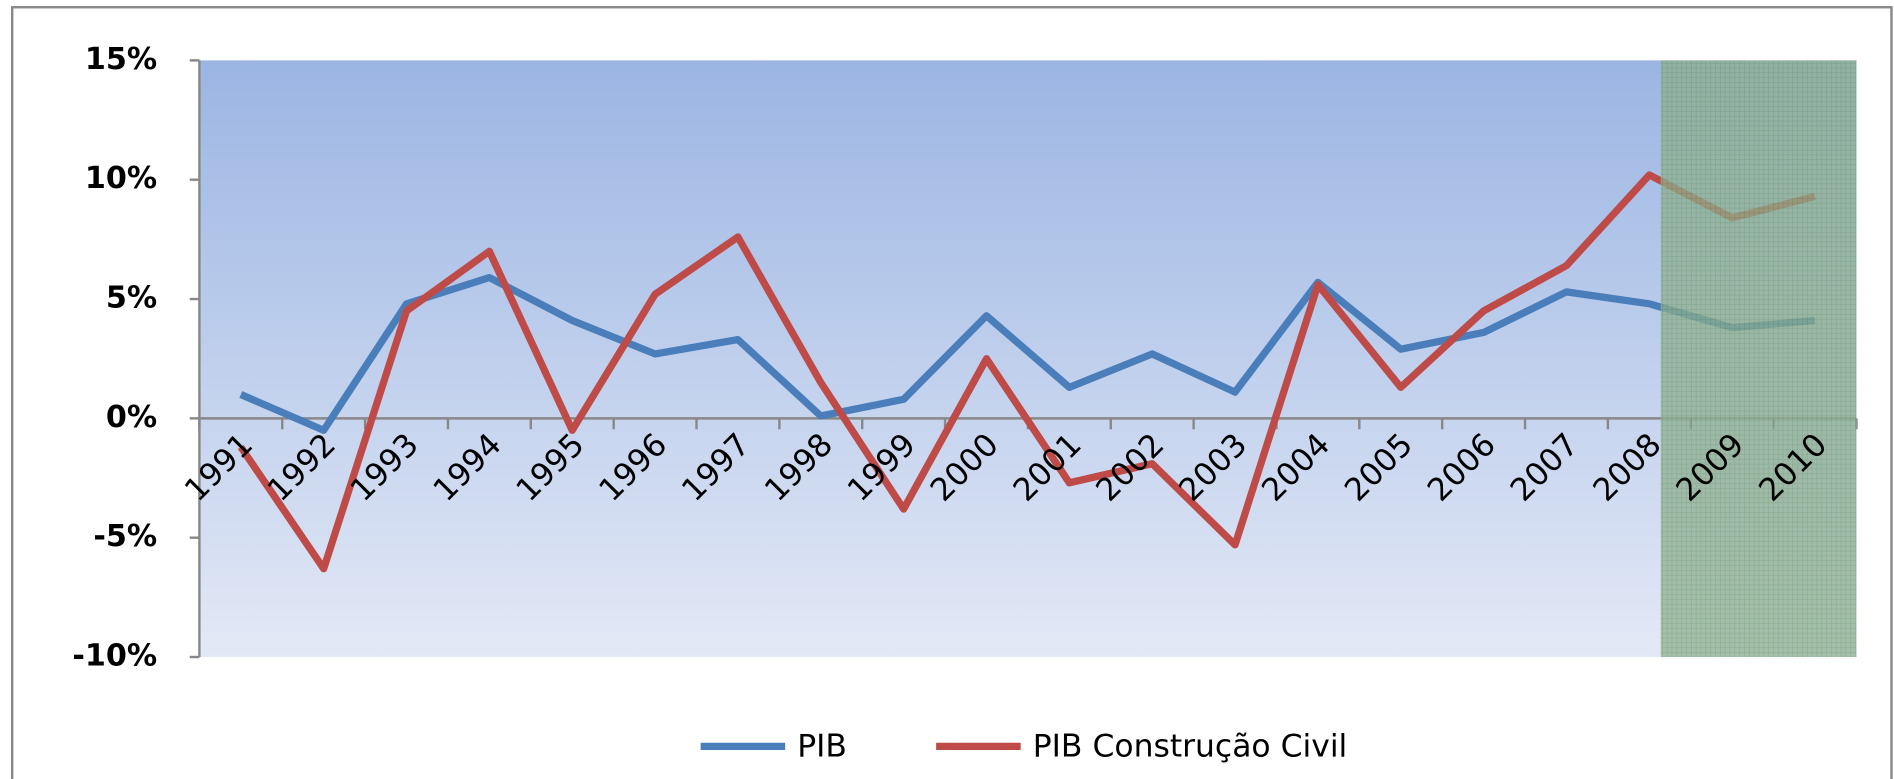 The image size is (1894, 779). Describe the element at coordinates (121, 59) in the screenshot. I see `y-tick-label: 15%` at that location.